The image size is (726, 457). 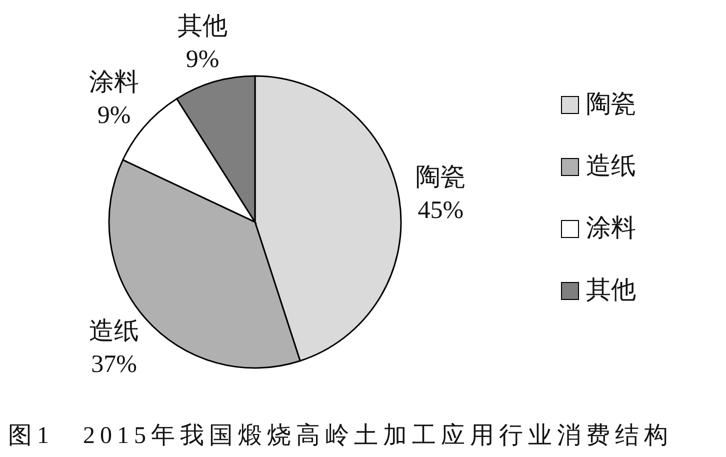 I want to click on legend-label: 造纸, so click(x=611, y=167).